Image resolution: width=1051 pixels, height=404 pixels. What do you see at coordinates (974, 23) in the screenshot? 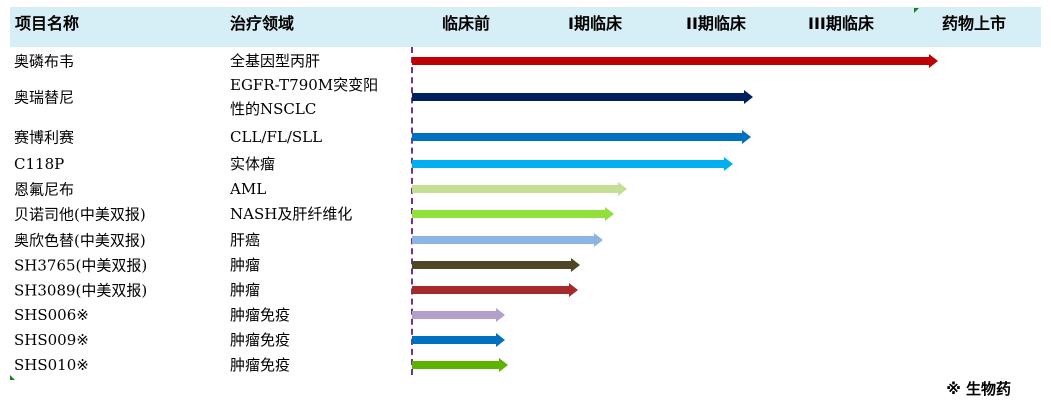
I see `header-marketed: 药物上市` at bounding box center [974, 23].